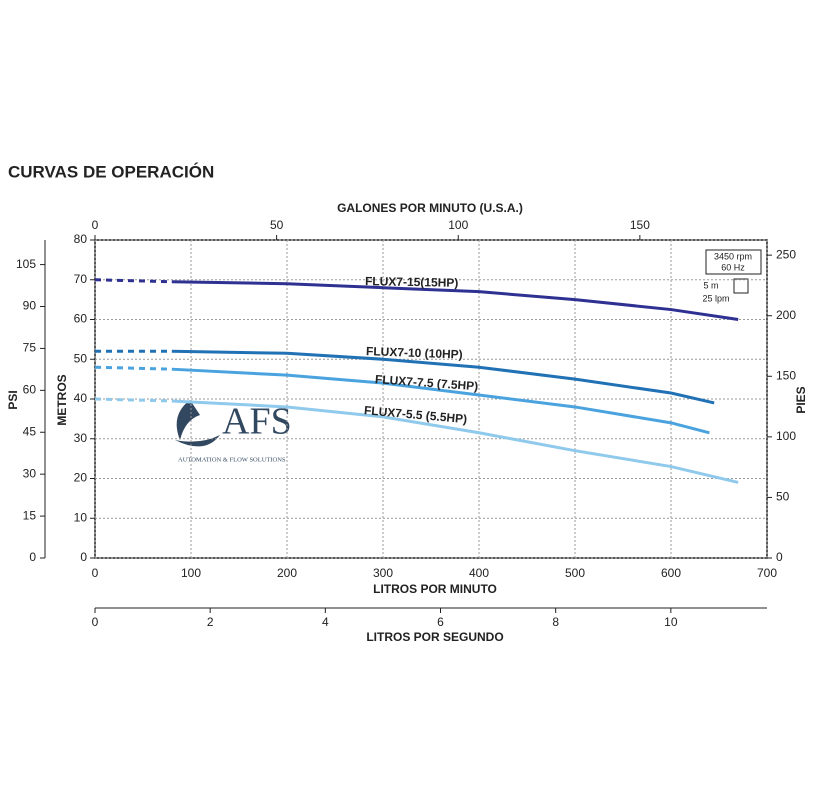 Image resolution: width=813 pixels, height=810 pixels. What do you see at coordinates (733, 256) in the screenshot?
I see `annotation: 3450 rpm` at bounding box center [733, 256].